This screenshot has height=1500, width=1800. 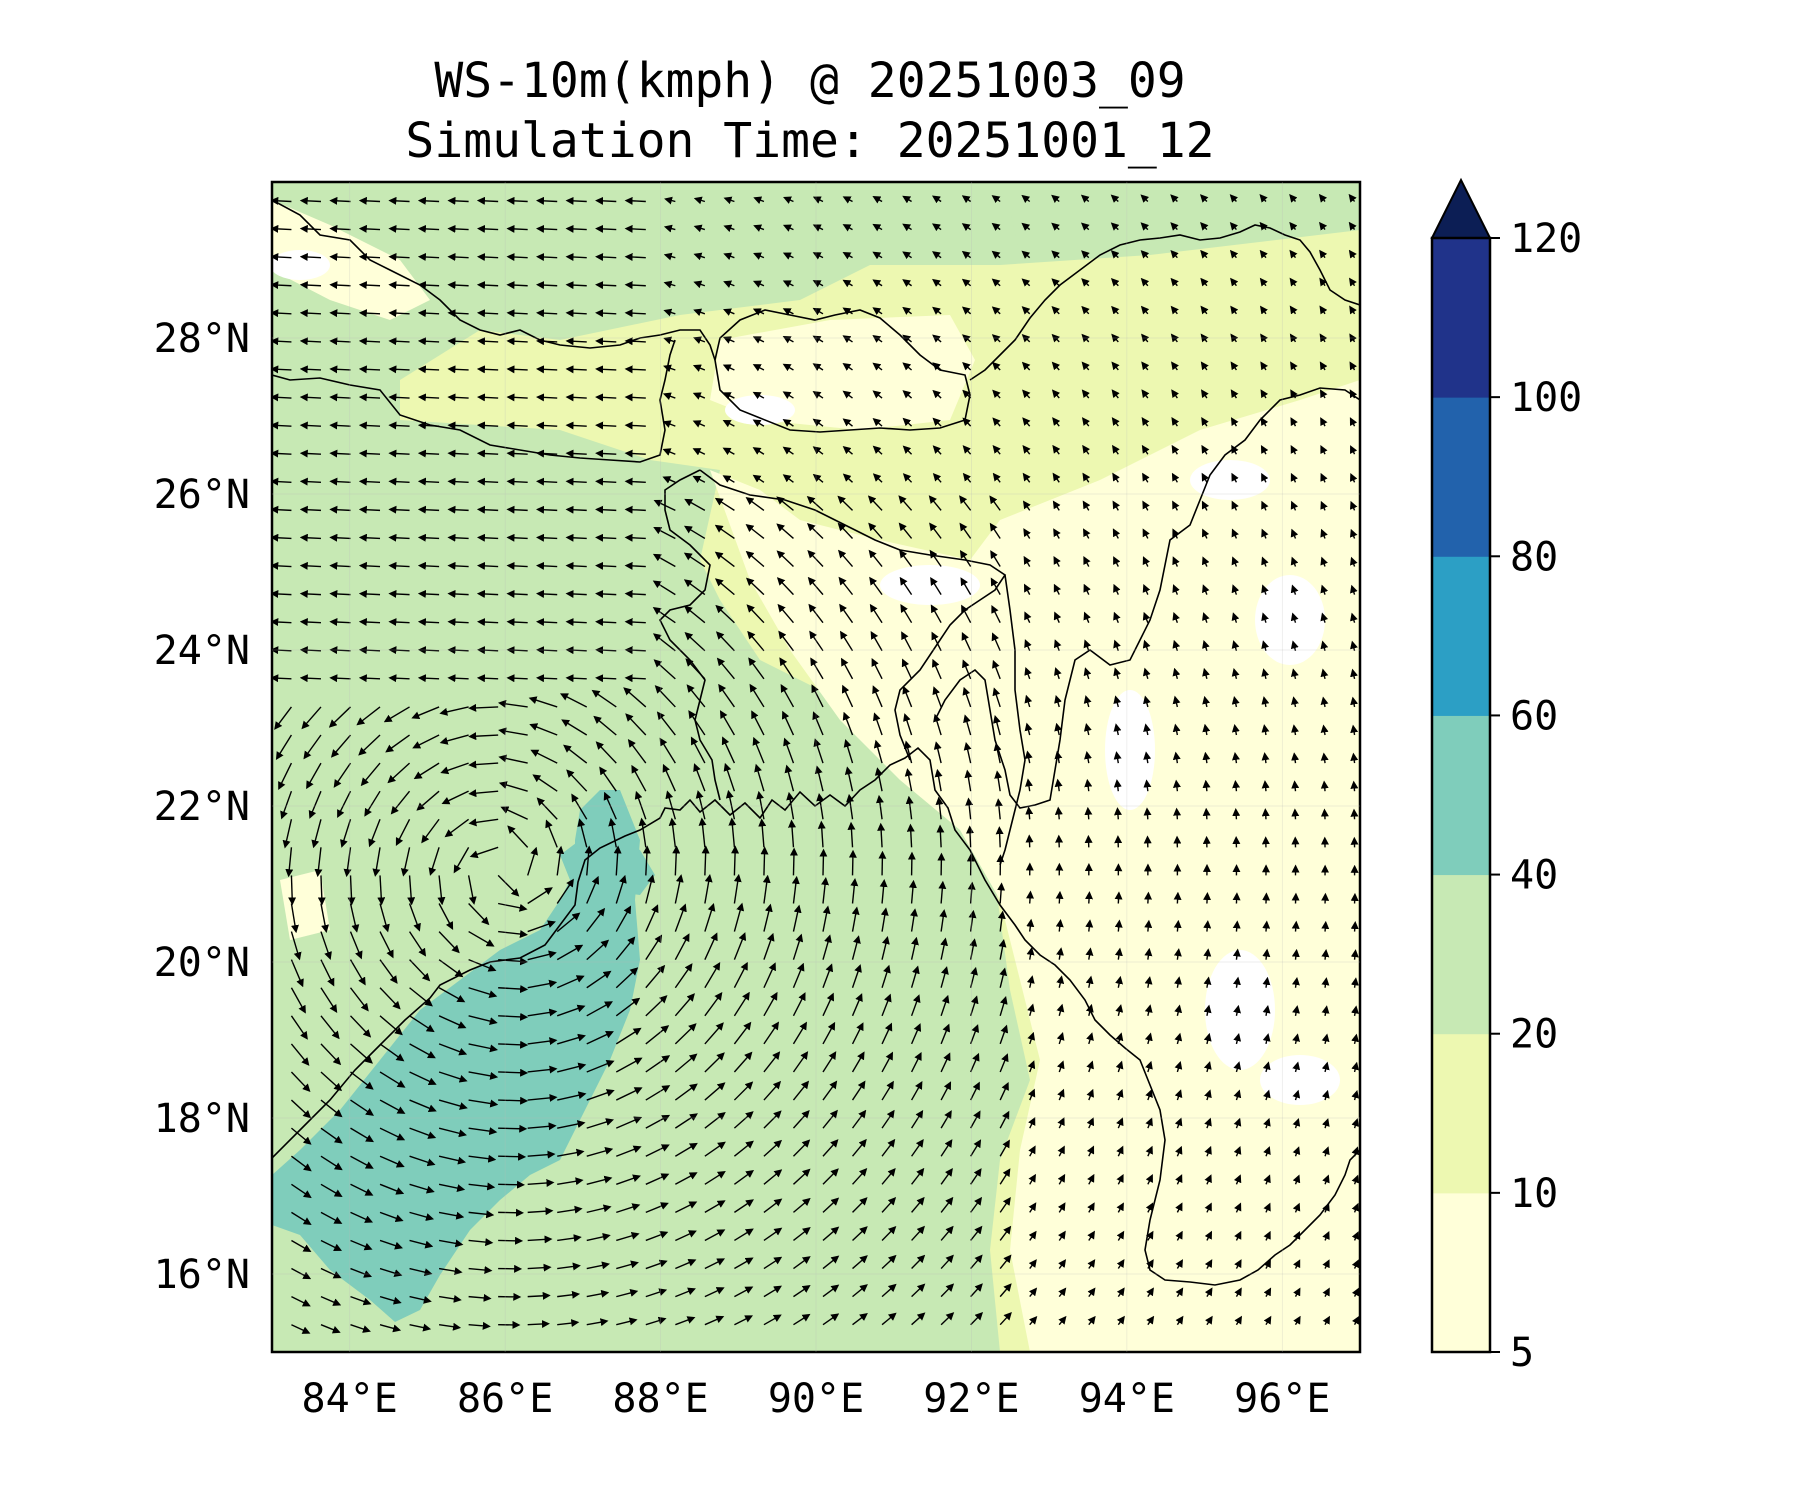 I want to click on lon-tick-label: 94°E, so click(x=1127, y=1399).